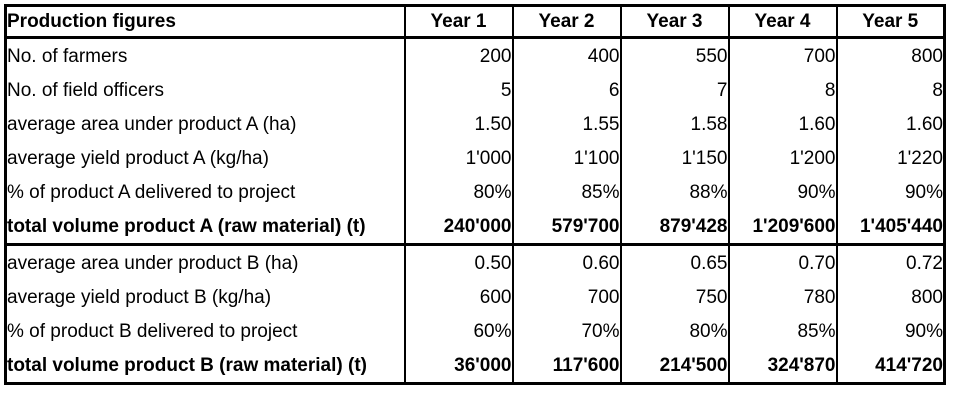  What do you see at coordinates (205, 22) in the screenshot?
I see `table-title: Production figures` at bounding box center [205, 22].